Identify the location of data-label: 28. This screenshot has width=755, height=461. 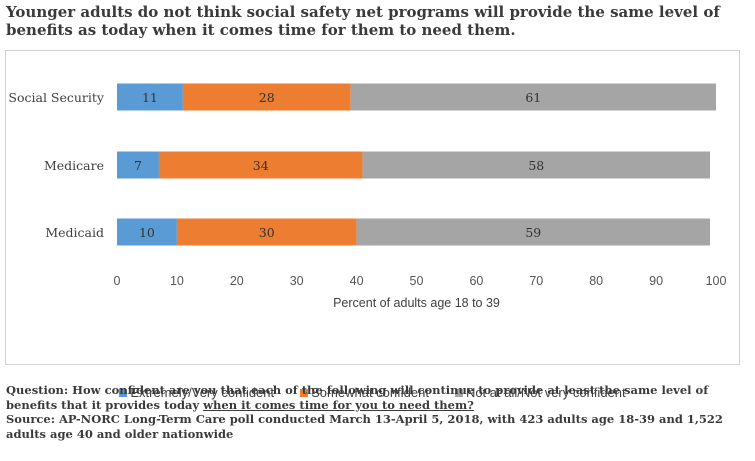
(267, 97).